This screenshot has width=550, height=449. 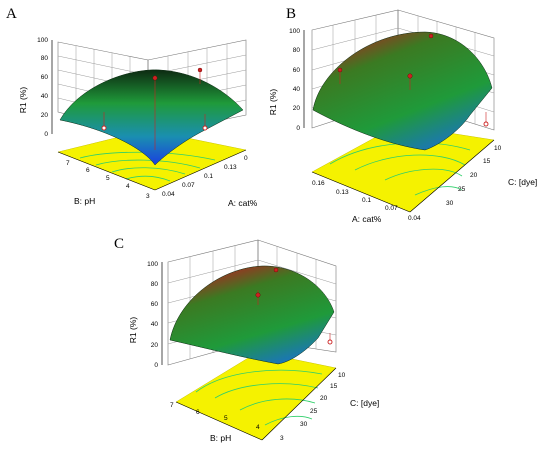 I want to click on contour-lines, so click(x=259, y=397).